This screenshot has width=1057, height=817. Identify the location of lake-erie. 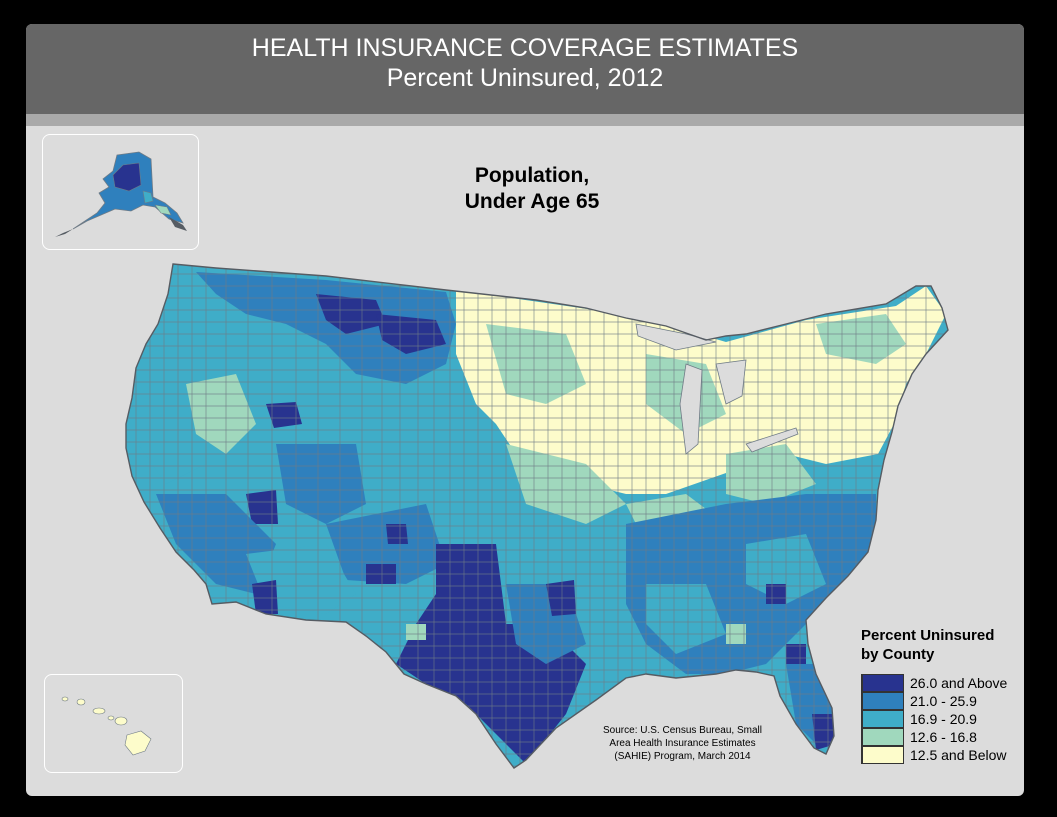
(772, 440).